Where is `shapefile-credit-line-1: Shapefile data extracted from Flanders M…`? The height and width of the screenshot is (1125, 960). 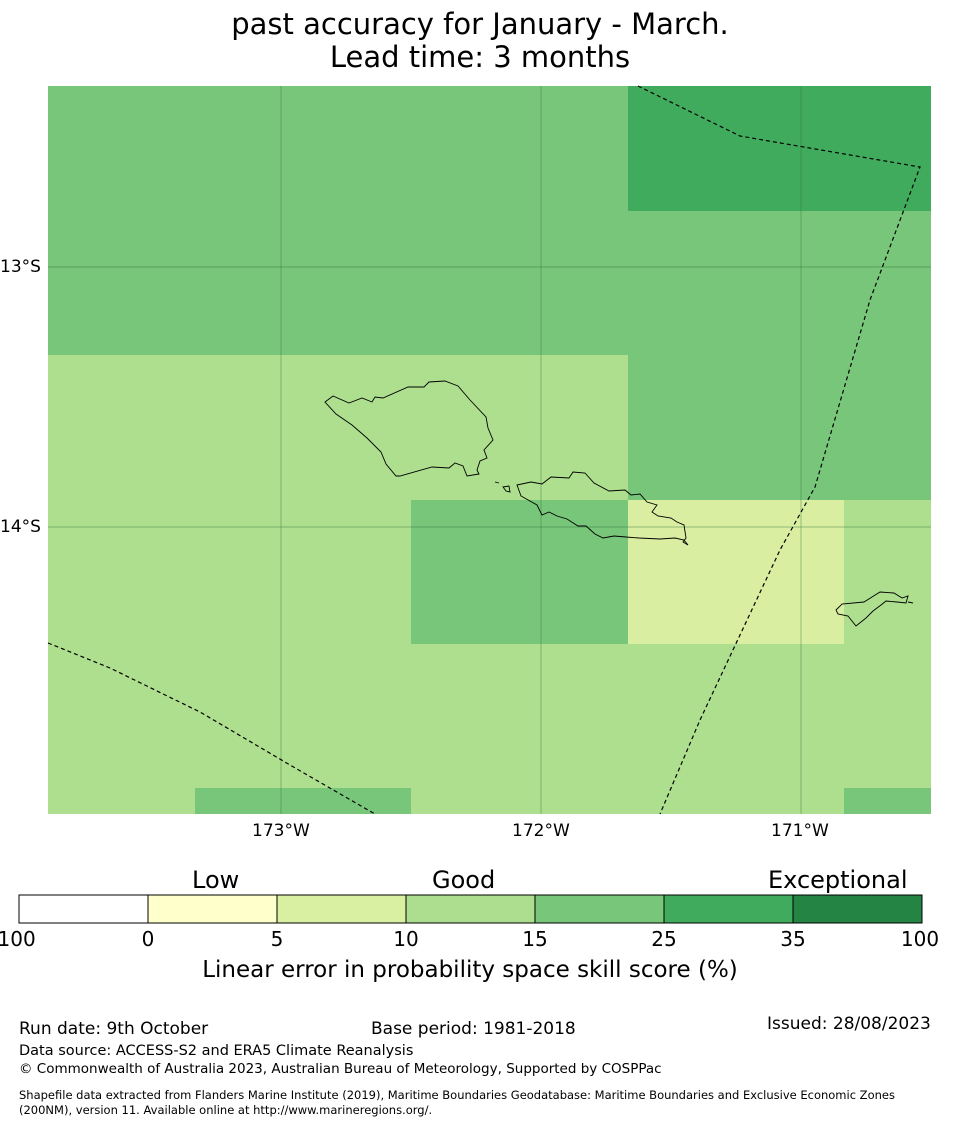
shapefile-credit-line-1: Shapefile data extracted from Flanders M… is located at coordinates (457, 1095).